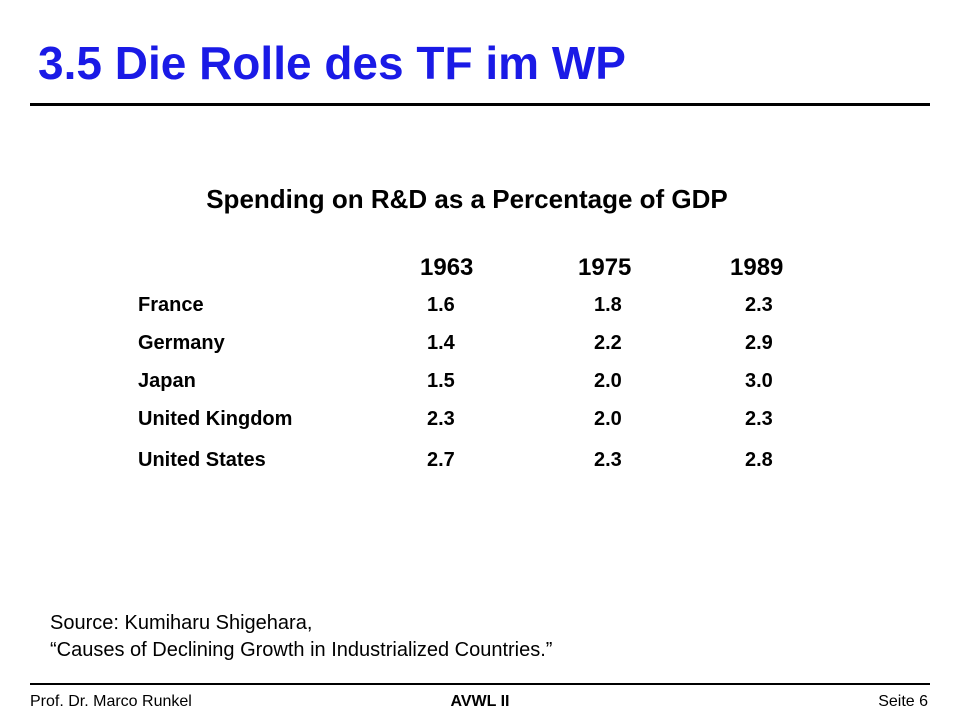  I want to click on table-value: 2.8, so click(759, 460).